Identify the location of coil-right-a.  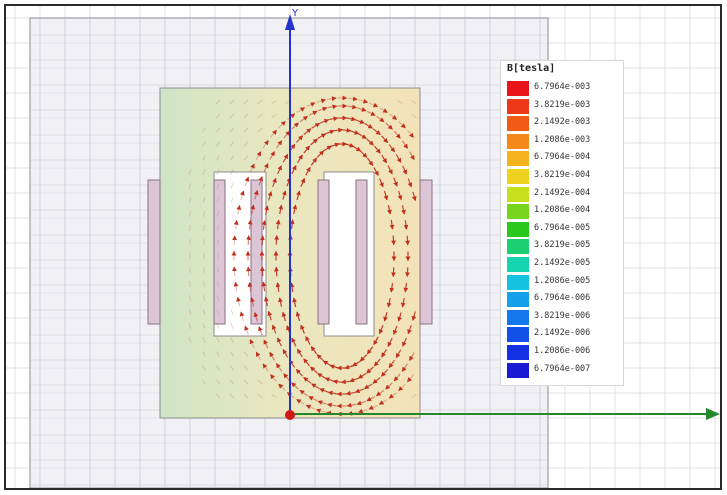
(323, 252).